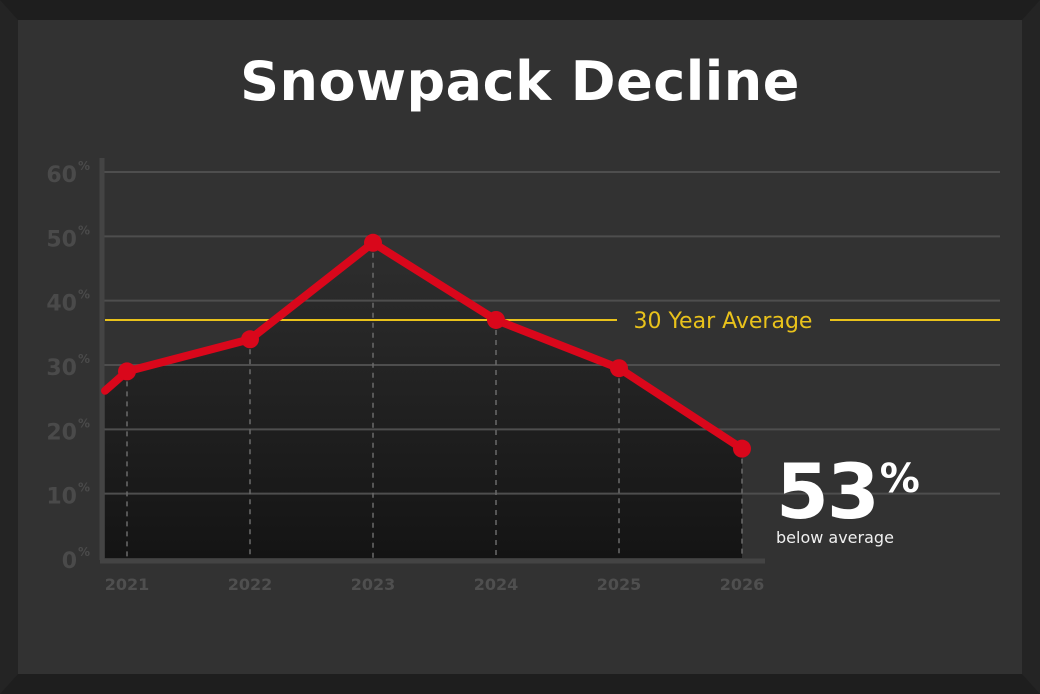 Image resolution: width=1040 pixels, height=694 pixels. I want to click on callout-value: 53, so click(828, 491).